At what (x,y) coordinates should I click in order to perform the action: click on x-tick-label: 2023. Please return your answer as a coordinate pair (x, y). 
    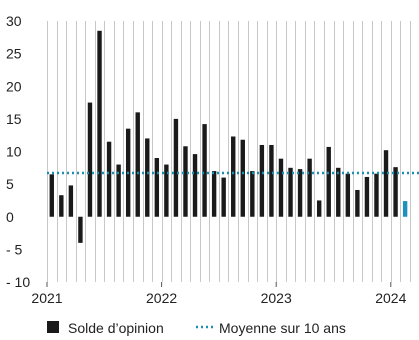
    Looking at the image, I should click on (276, 298).